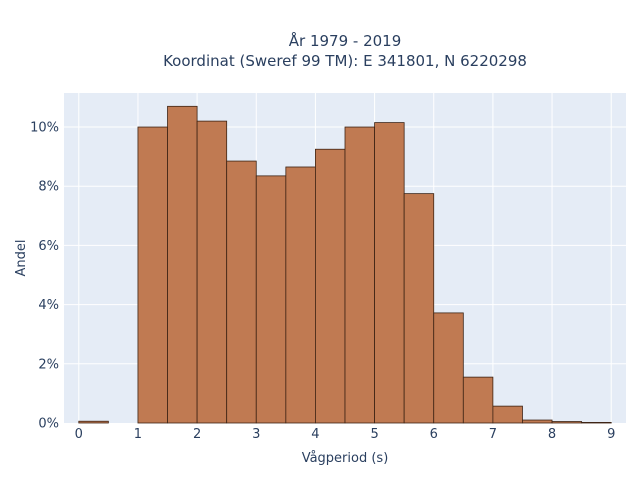 The image size is (640, 480). I want to click on y-tick-label-5: 10%, so click(44, 128).